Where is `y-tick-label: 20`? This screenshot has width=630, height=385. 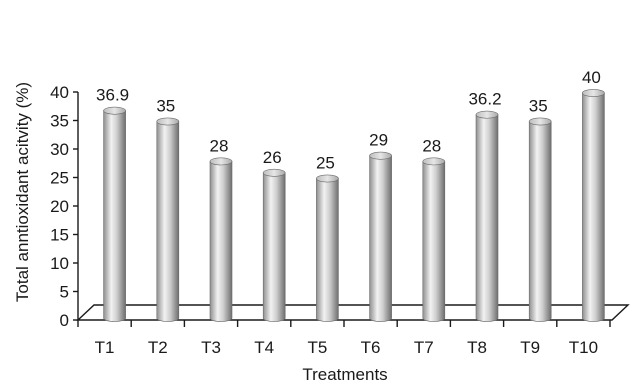
y-tick-label: 20 is located at coordinates (59, 206).